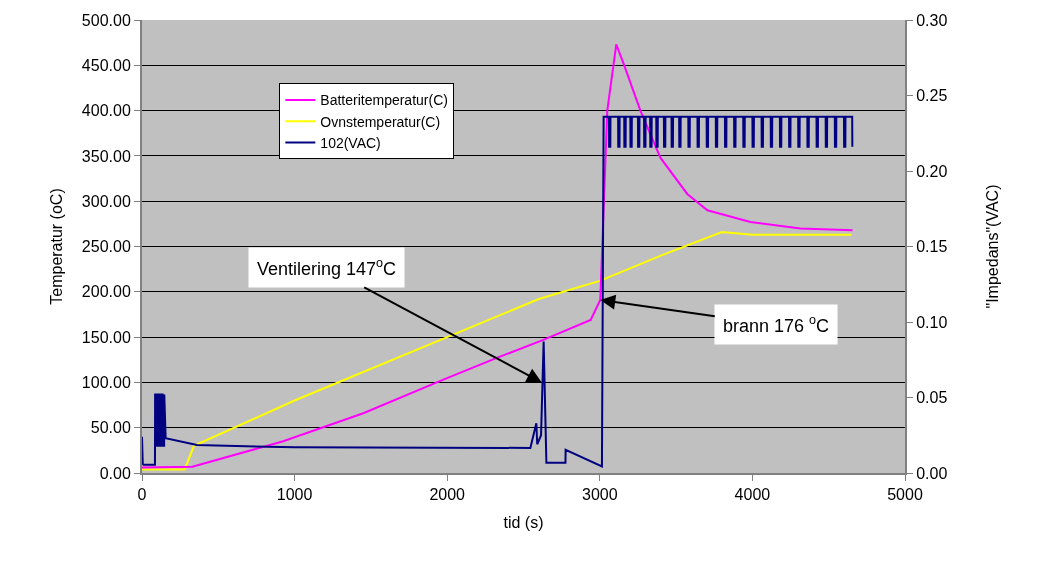  Describe the element at coordinates (115, 473) in the screenshot. I see `y-tick-label: 0.00` at that location.